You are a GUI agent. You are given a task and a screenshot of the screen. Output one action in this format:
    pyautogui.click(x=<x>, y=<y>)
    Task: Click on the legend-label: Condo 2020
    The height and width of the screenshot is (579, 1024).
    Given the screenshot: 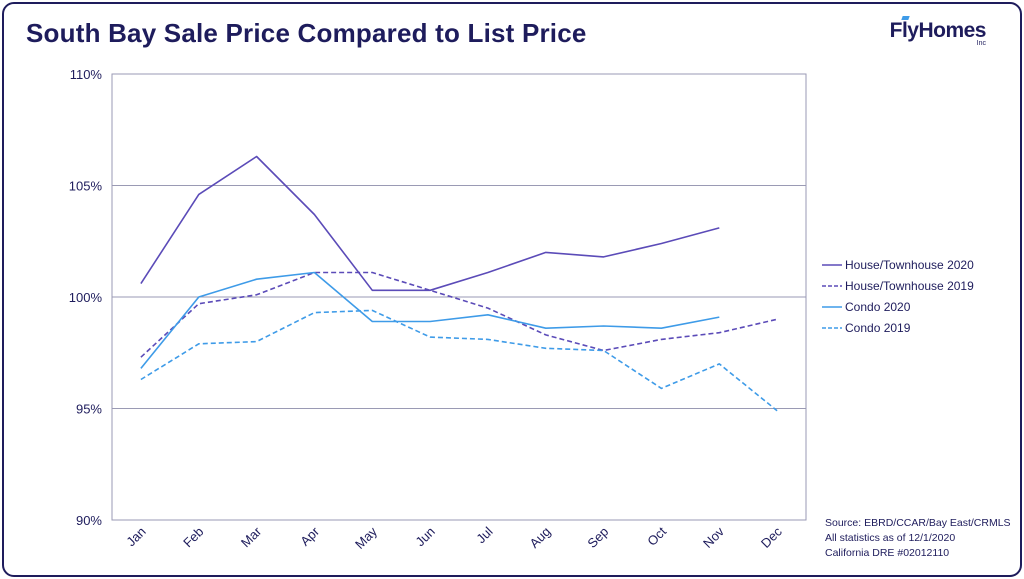 What is the action you would take?
    pyautogui.click(x=878, y=306)
    